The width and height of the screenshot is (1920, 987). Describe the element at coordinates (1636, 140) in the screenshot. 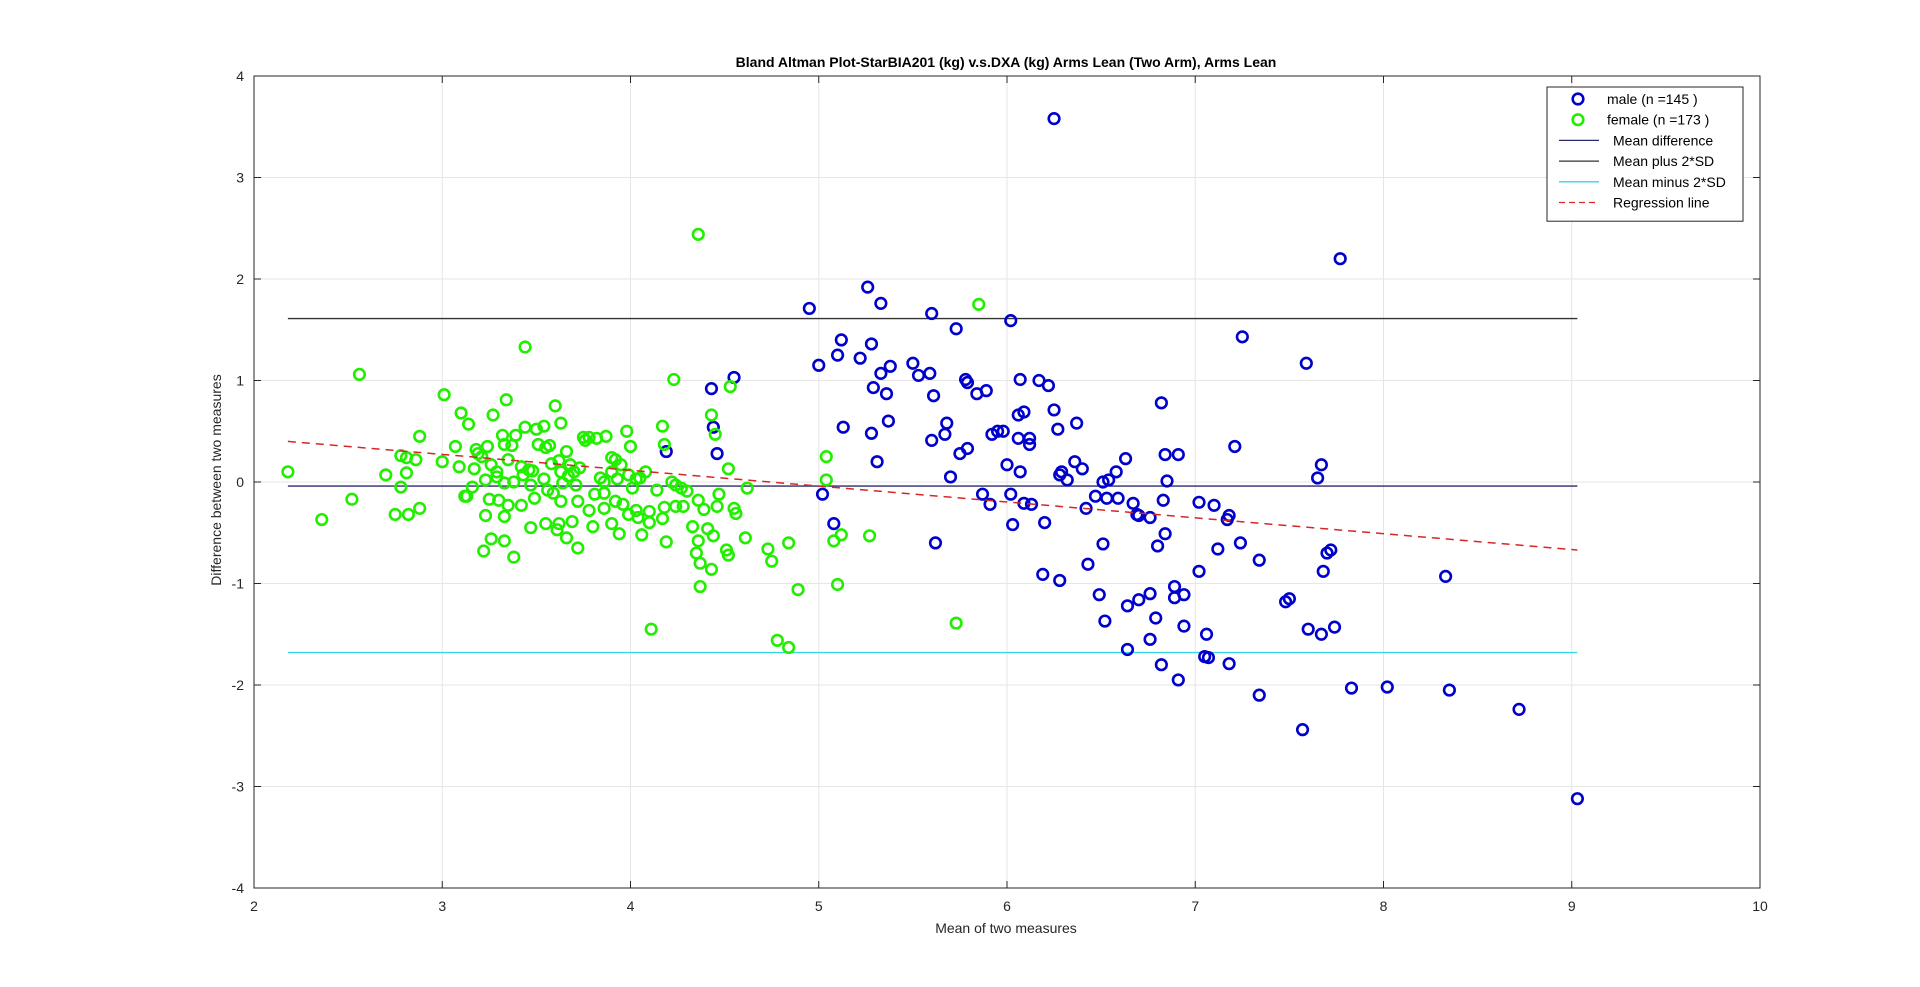

I see `legend-item-mean-difference: Mean difference` at that location.